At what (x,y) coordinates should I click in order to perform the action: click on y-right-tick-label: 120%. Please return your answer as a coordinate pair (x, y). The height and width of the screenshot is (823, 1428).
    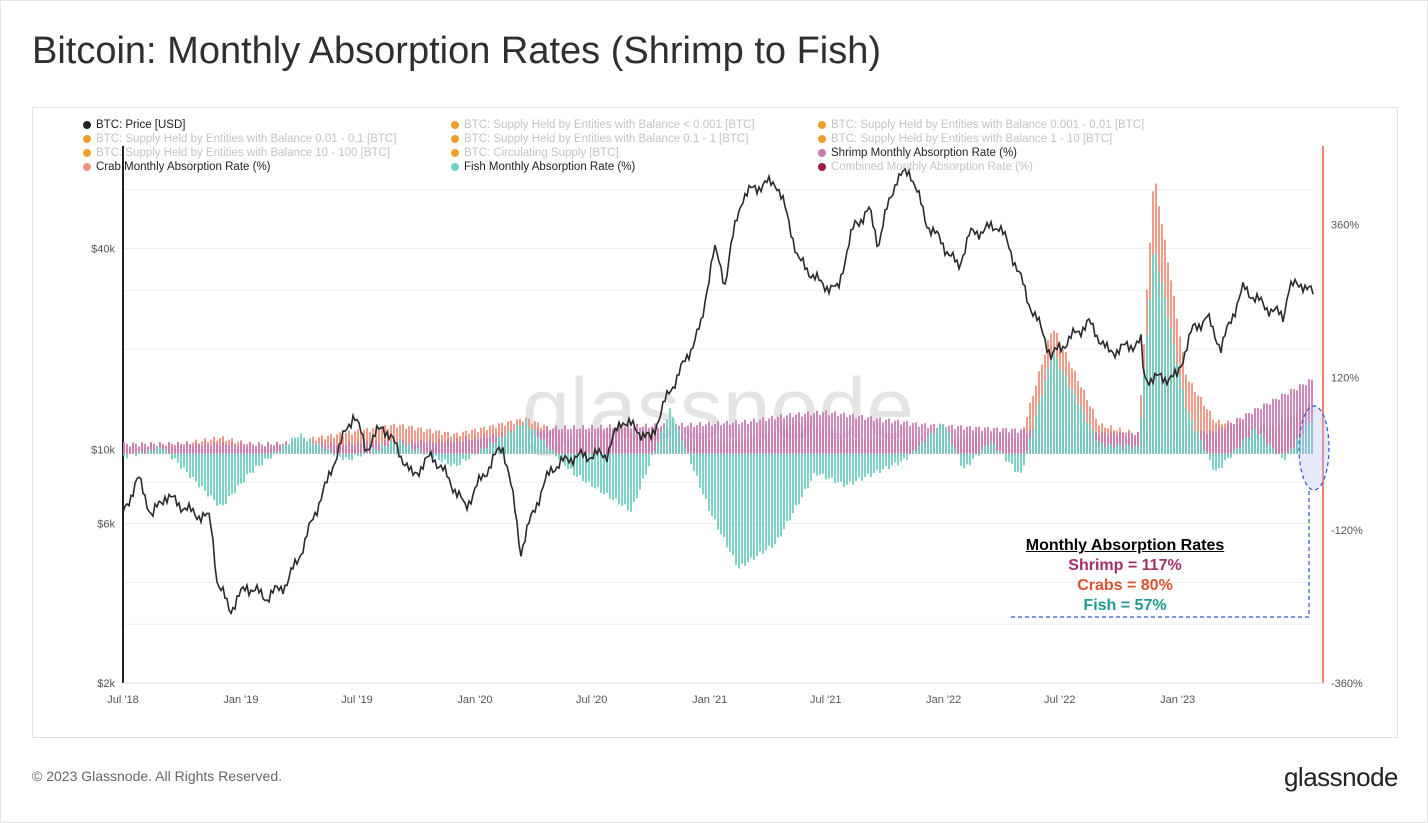
    Looking at the image, I should click on (1345, 378).